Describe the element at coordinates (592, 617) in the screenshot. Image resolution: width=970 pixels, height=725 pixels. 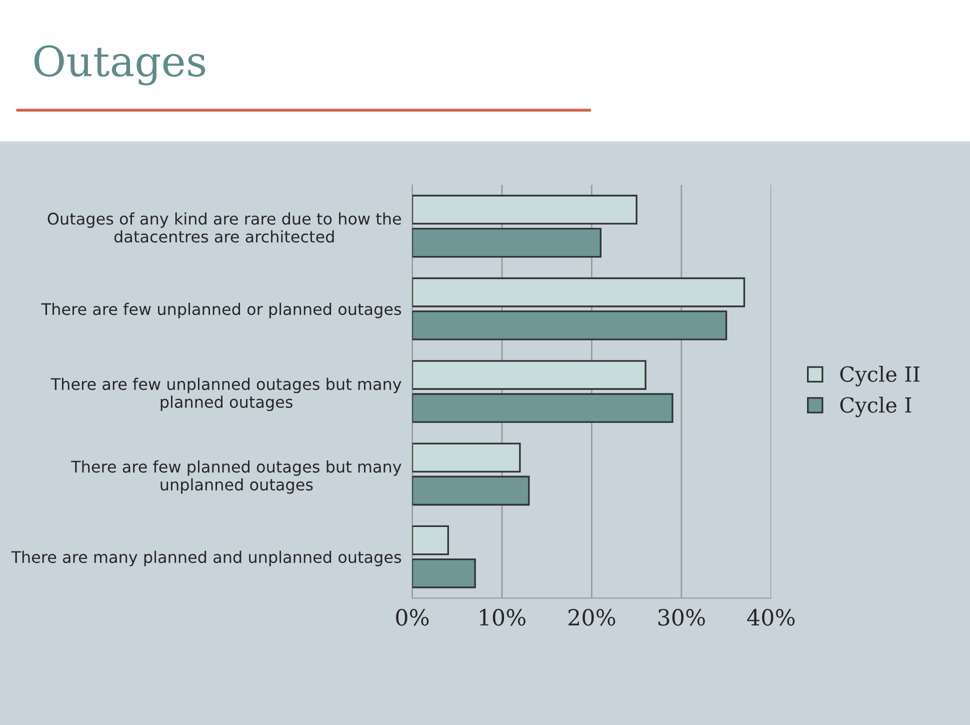
I see `x-tick-label: 20%` at that location.